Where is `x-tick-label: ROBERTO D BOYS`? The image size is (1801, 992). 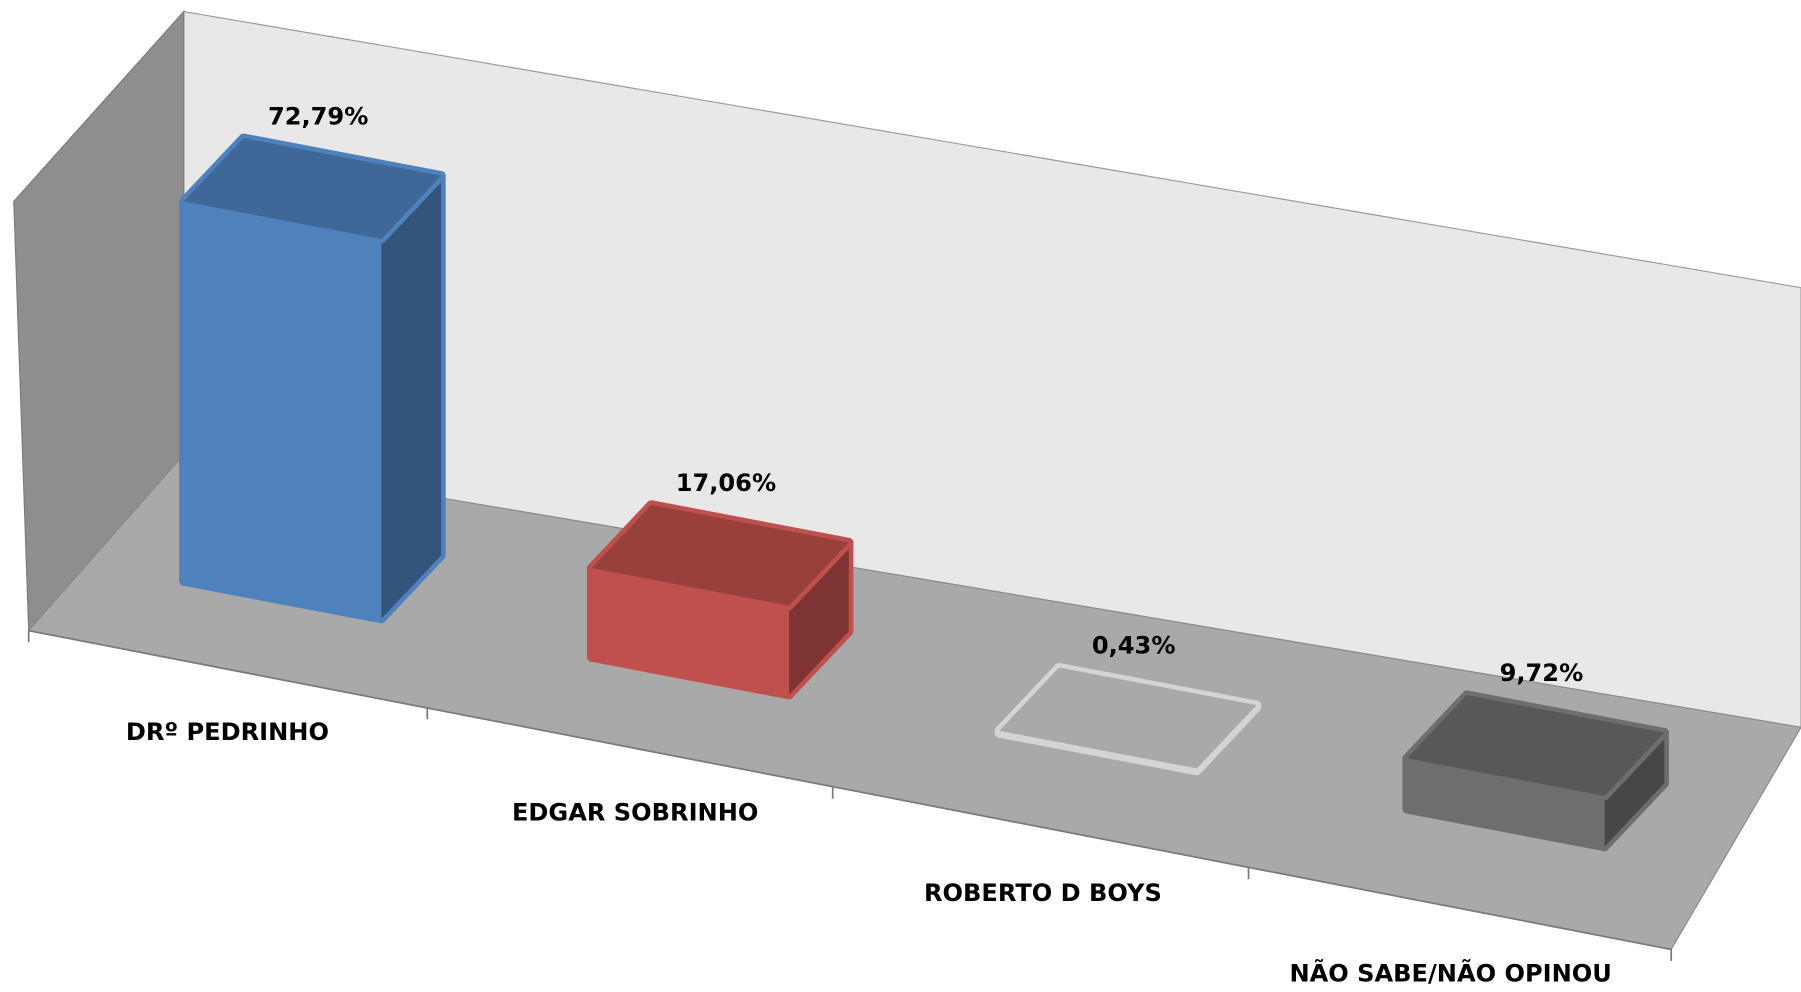
x-tick-label: ROBERTO D BOYS is located at coordinates (1043, 893).